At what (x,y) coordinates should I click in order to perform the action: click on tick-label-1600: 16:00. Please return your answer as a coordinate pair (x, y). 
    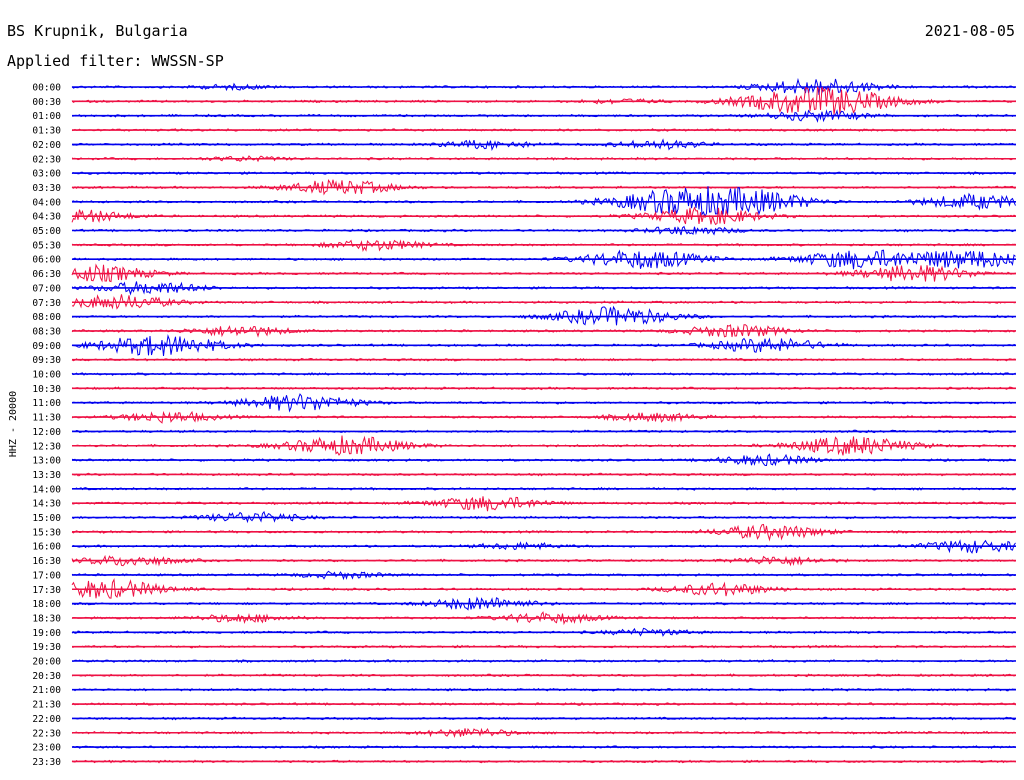
    Looking at the image, I should click on (46, 547).